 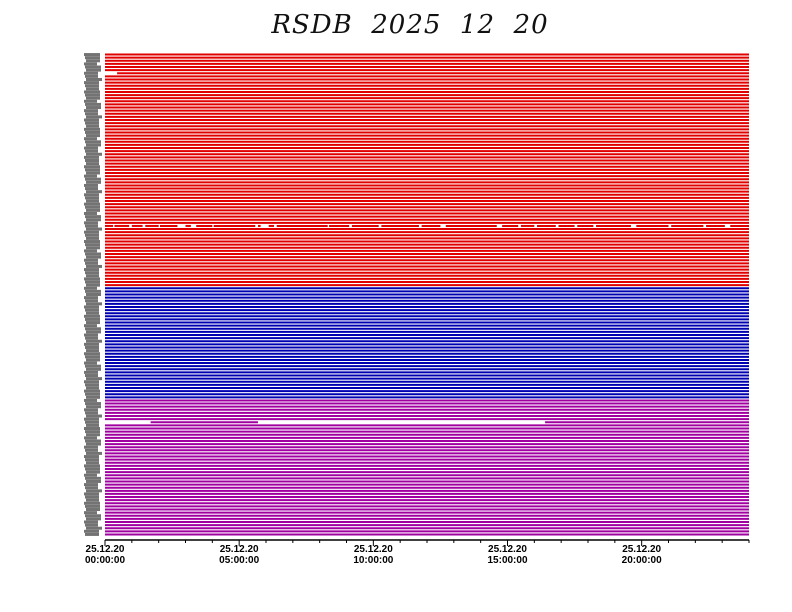 What do you see at coordinates (239, 560) in the screenshot?
I see `x-tick-time: 05:00:00` at bounding box center [239, 560].